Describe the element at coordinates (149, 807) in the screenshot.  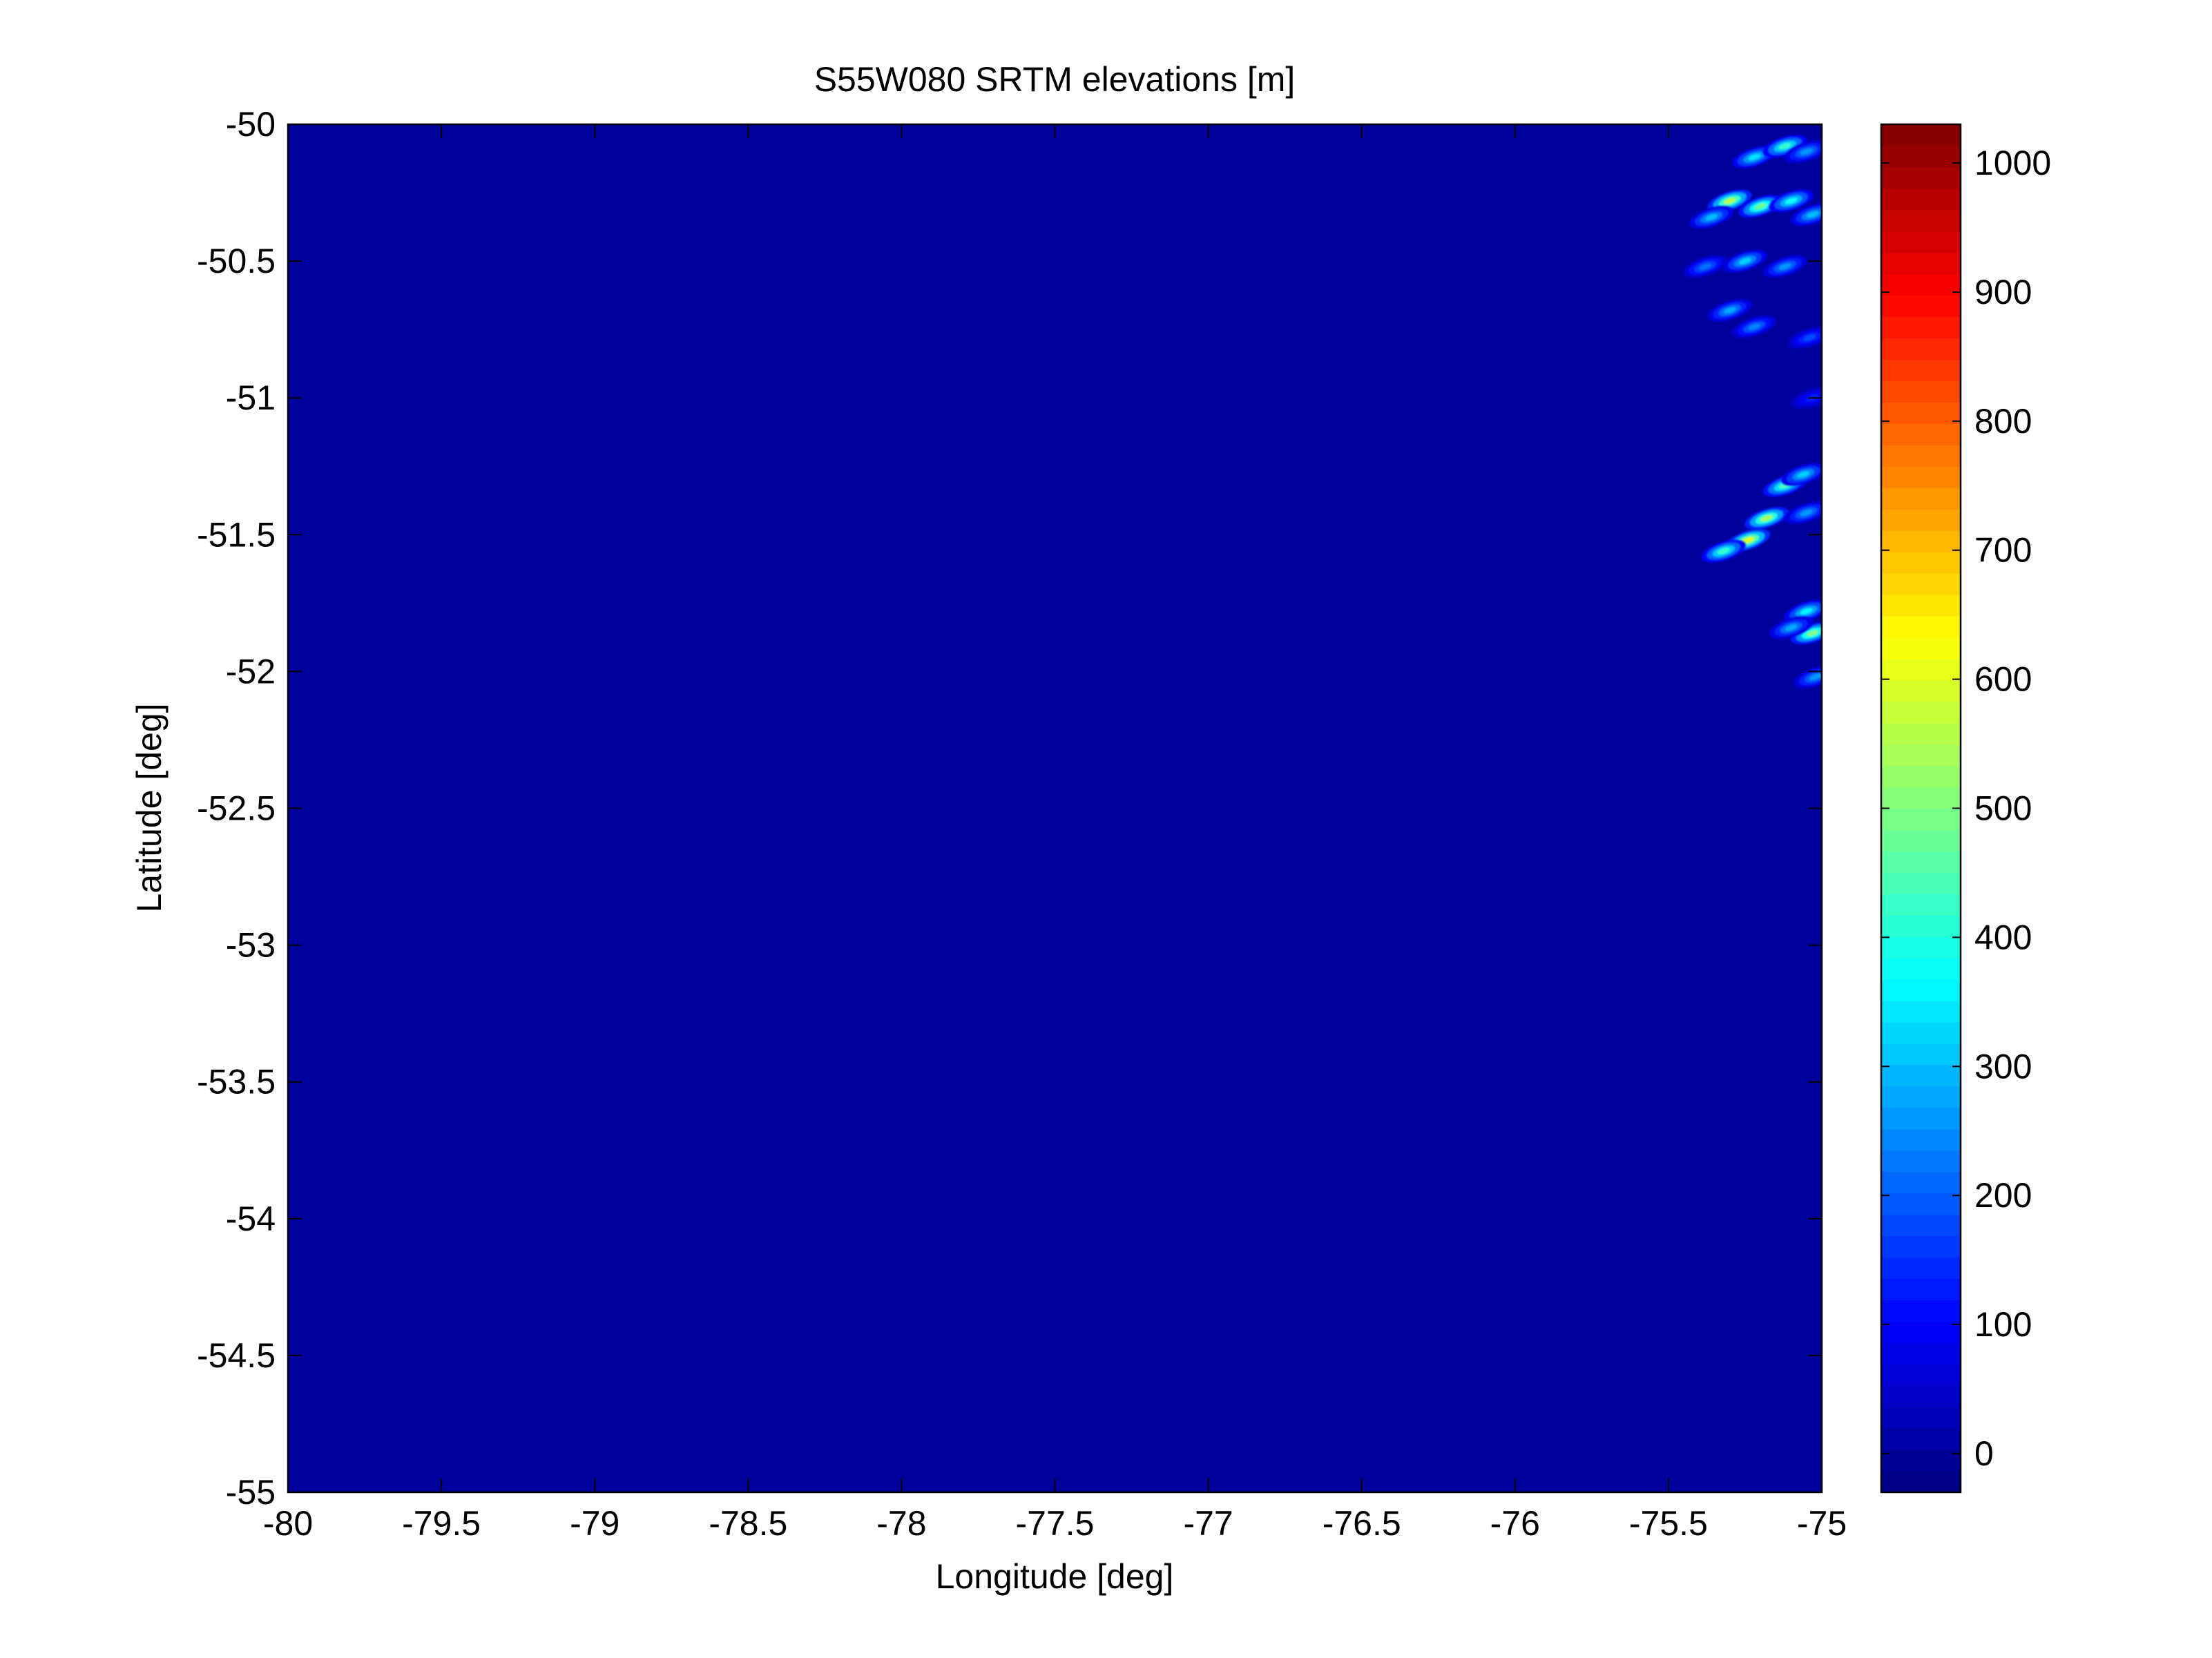
I see `y-axis-label: Latitude [deg]` at that location.